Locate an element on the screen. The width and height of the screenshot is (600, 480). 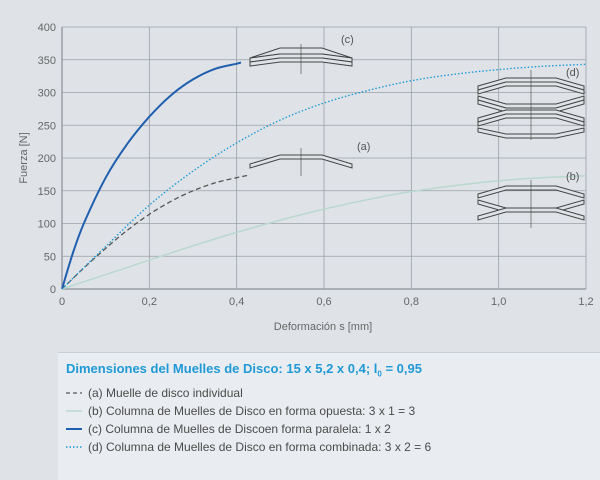
y-tick-label: 100 is located at coordinates (47, 225).